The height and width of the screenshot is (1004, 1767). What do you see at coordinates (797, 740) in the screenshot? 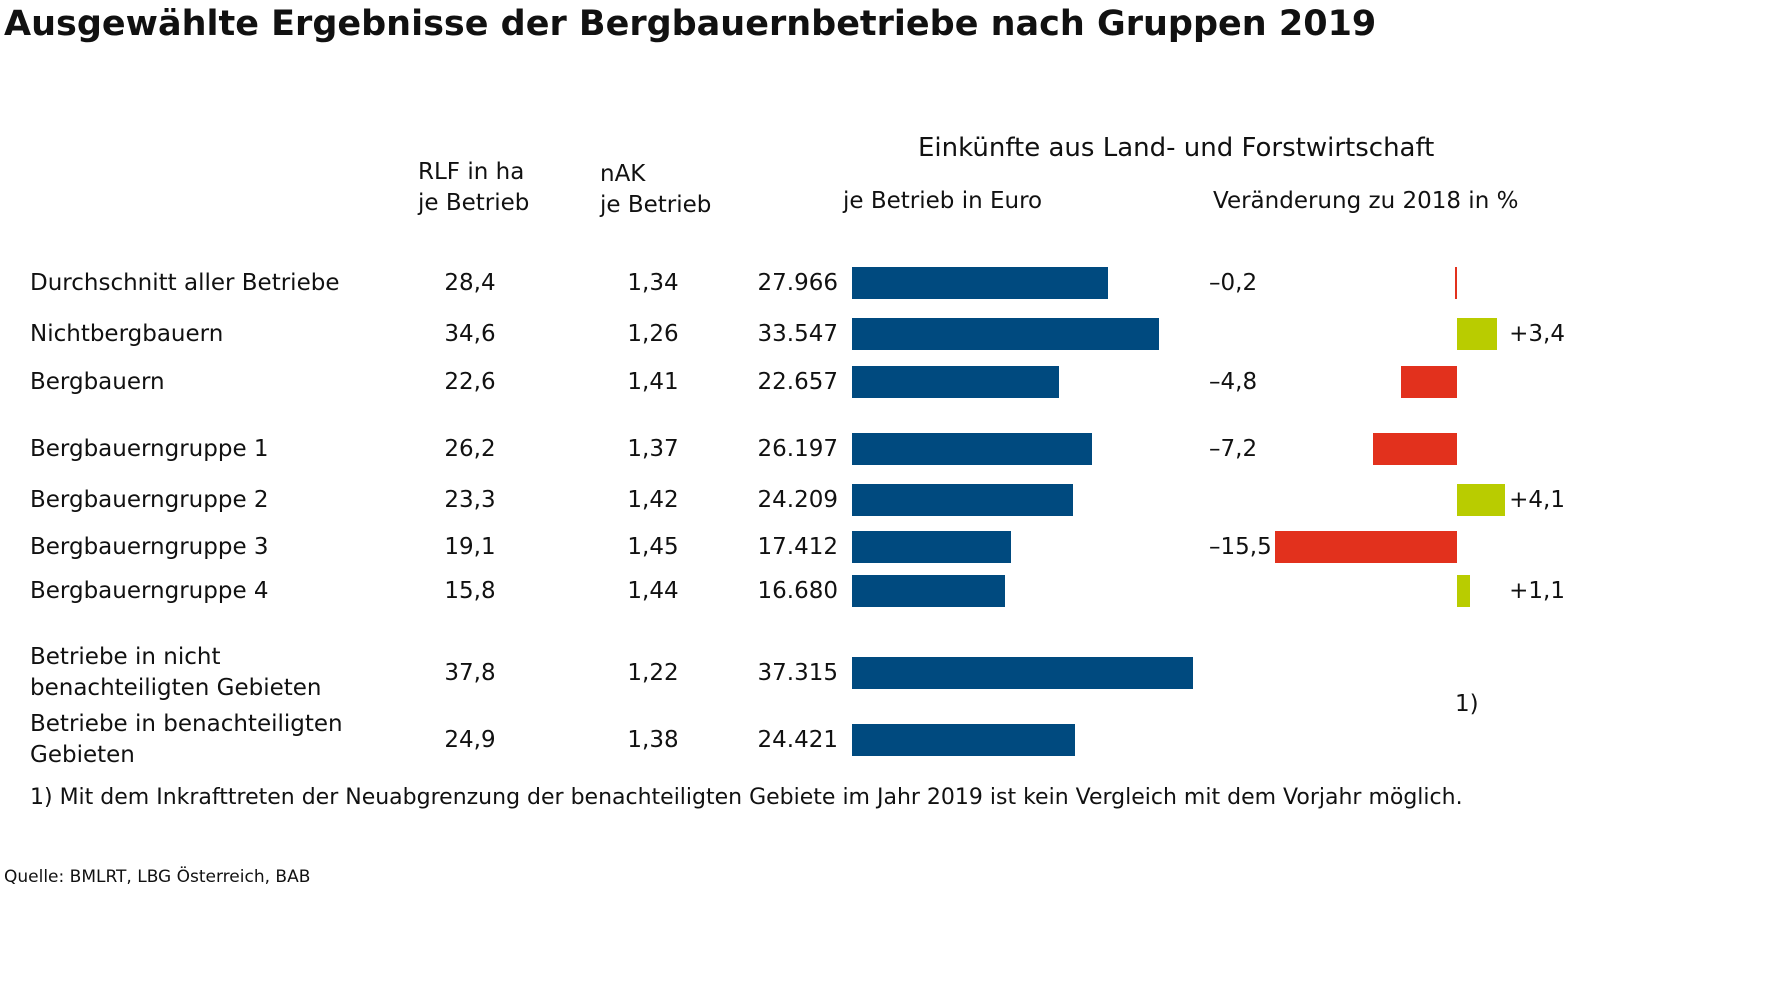
I see `value-label: 24.421` at bounding box center [797, 740].